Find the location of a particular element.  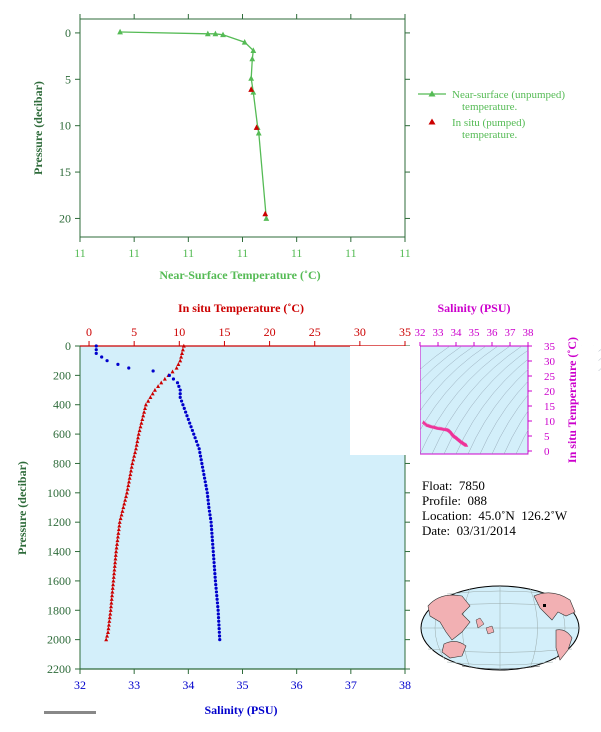

main-temp-tick-label: 25 is located at coordinates (315, 332).